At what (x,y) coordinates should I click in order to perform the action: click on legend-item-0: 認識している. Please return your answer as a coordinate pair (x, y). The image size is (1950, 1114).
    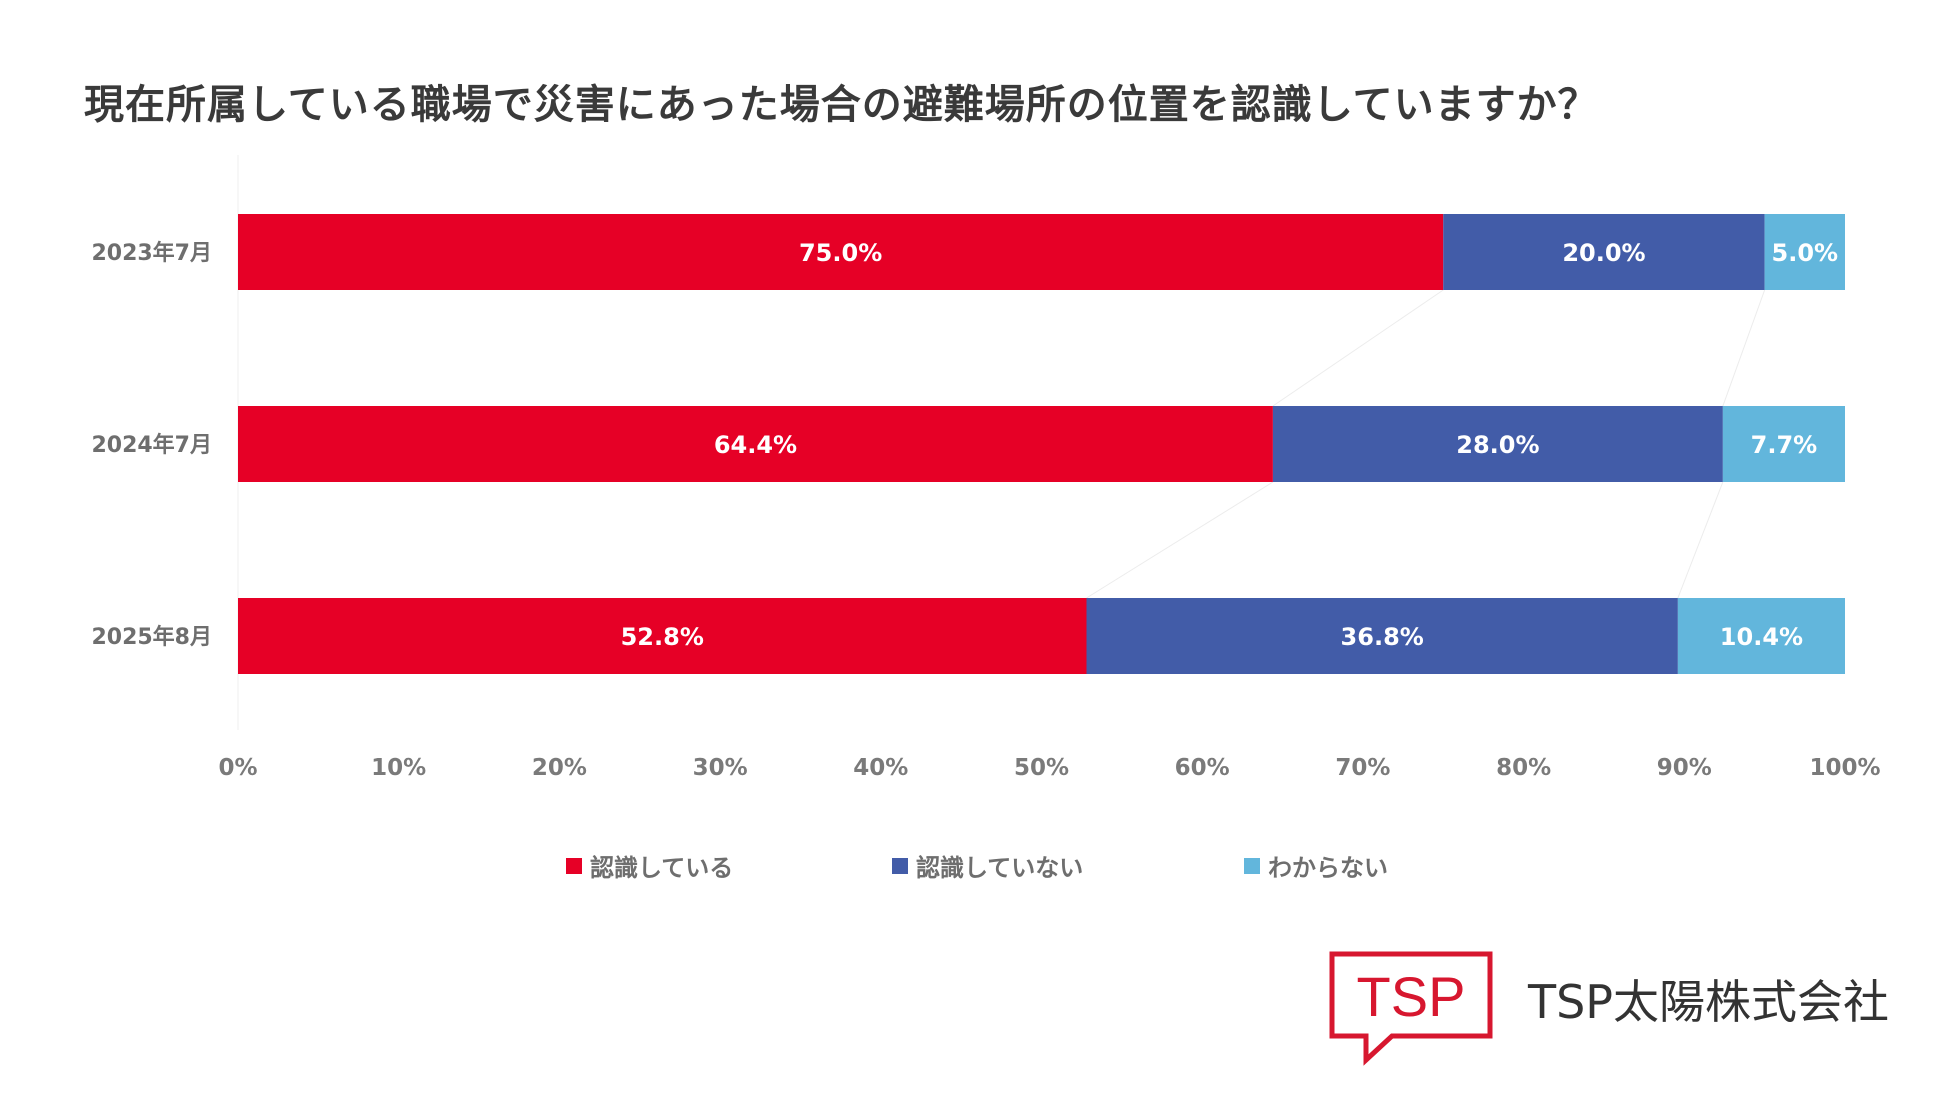
    Looking at the image, I should click on (649, 865).